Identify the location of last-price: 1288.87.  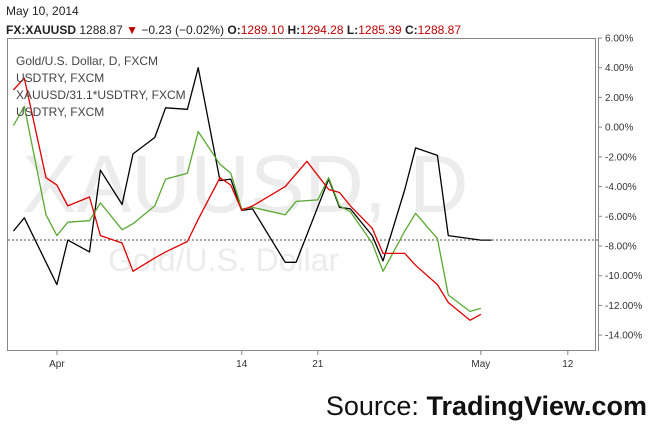
(101, 30).